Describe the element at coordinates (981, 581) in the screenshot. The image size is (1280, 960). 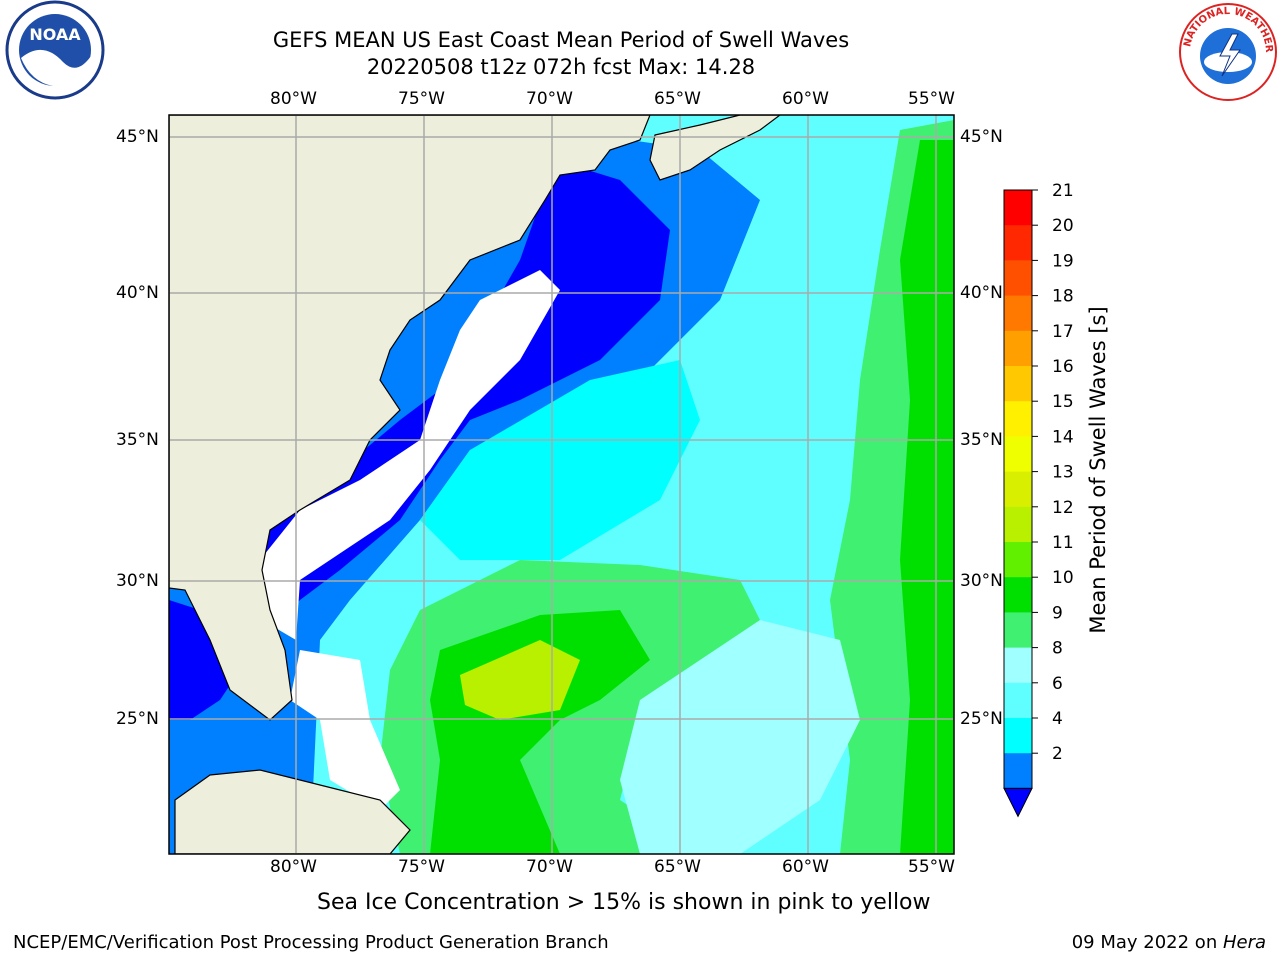
I see `lat-label-right: 30°N` at that location.